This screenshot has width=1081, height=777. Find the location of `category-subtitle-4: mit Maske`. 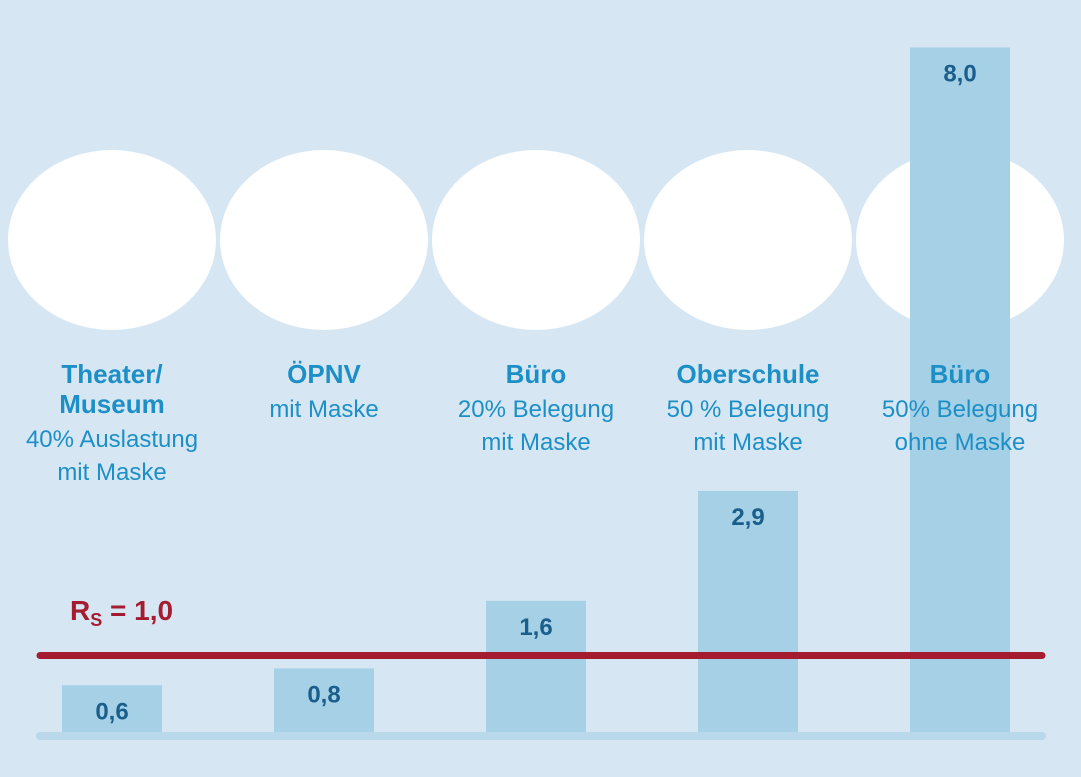

category-subtitle-4: mit Maske is located at coordinates (747, 442).